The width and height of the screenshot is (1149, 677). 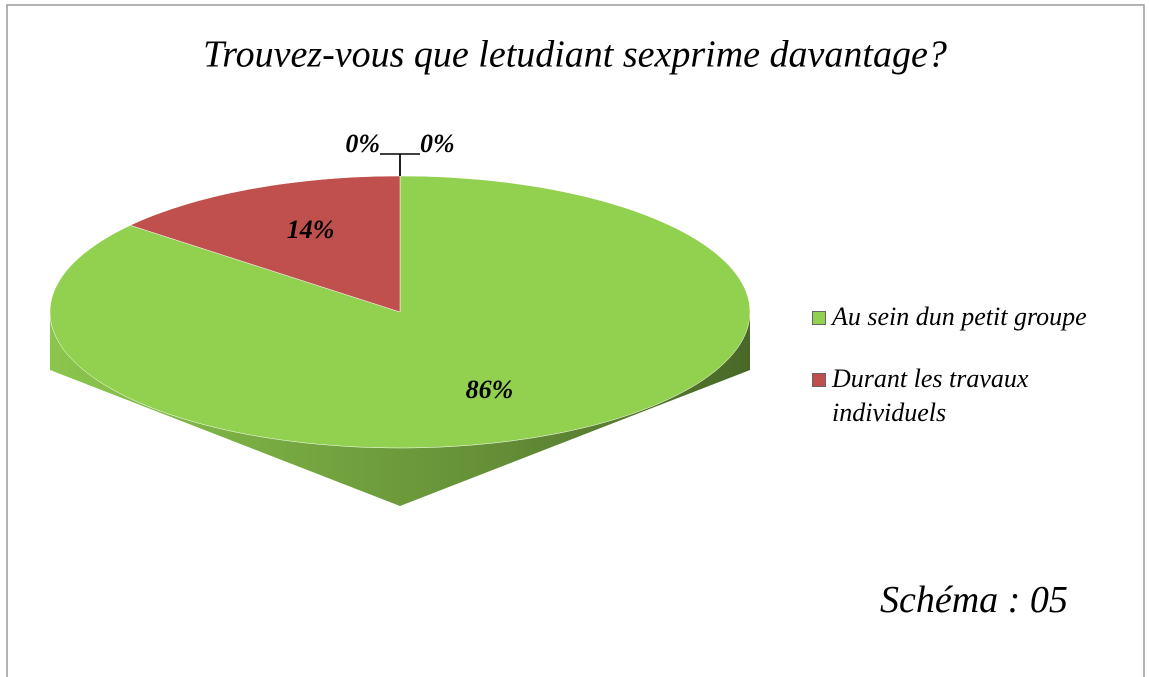 I want to click on legend-item: Au sein dun petit groupe, so click(x=977, y=317).